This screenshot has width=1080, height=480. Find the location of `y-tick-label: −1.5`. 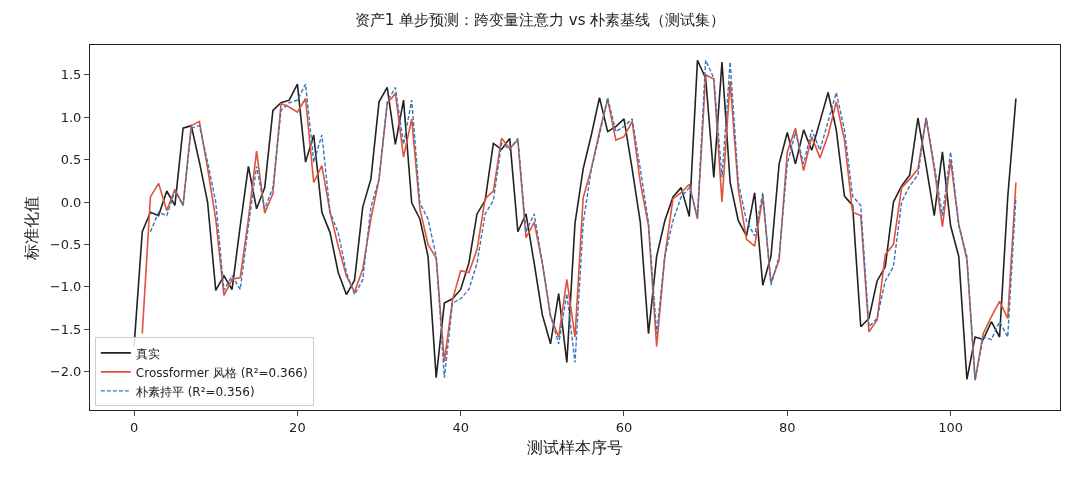

y-tick-label: −1.5 is located at coordinates (65, 329).